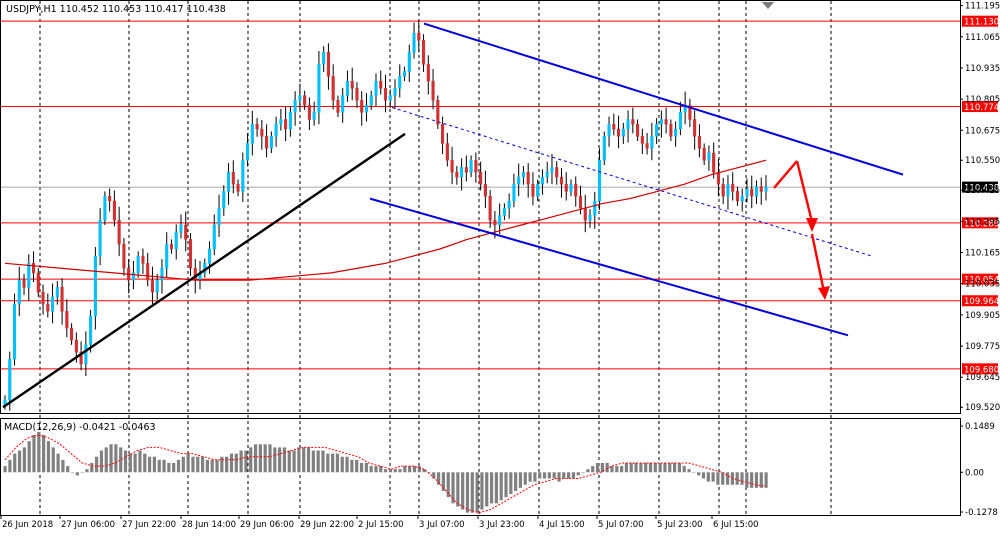 This screenshot has height=541, width=1000. Describe the element at coordinates (267, 525) in the screenshot. I see `time-tick-label: 29 Jun 06:00` at that location.